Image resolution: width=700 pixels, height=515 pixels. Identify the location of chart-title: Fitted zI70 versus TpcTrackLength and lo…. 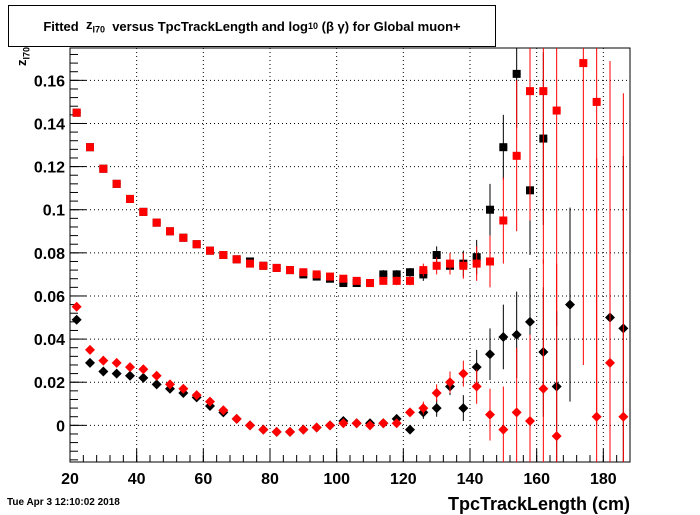
(252, 26).